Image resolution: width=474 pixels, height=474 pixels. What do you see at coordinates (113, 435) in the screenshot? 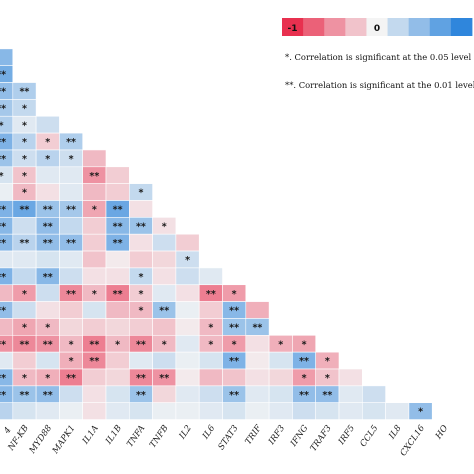
I see `x-axis-label: IL1B` at bounding box center [113, 435].